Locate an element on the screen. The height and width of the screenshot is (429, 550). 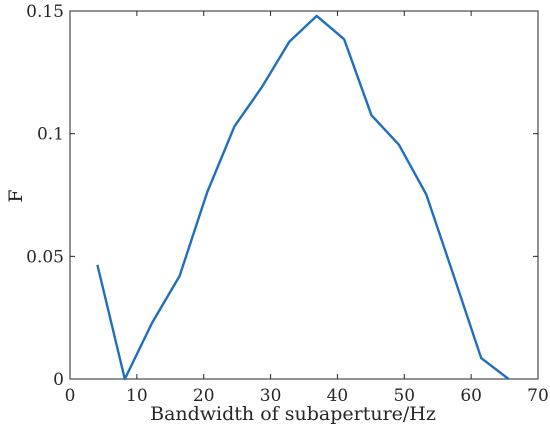
x-tick-label: 50 is located at coordinates (404, 396).